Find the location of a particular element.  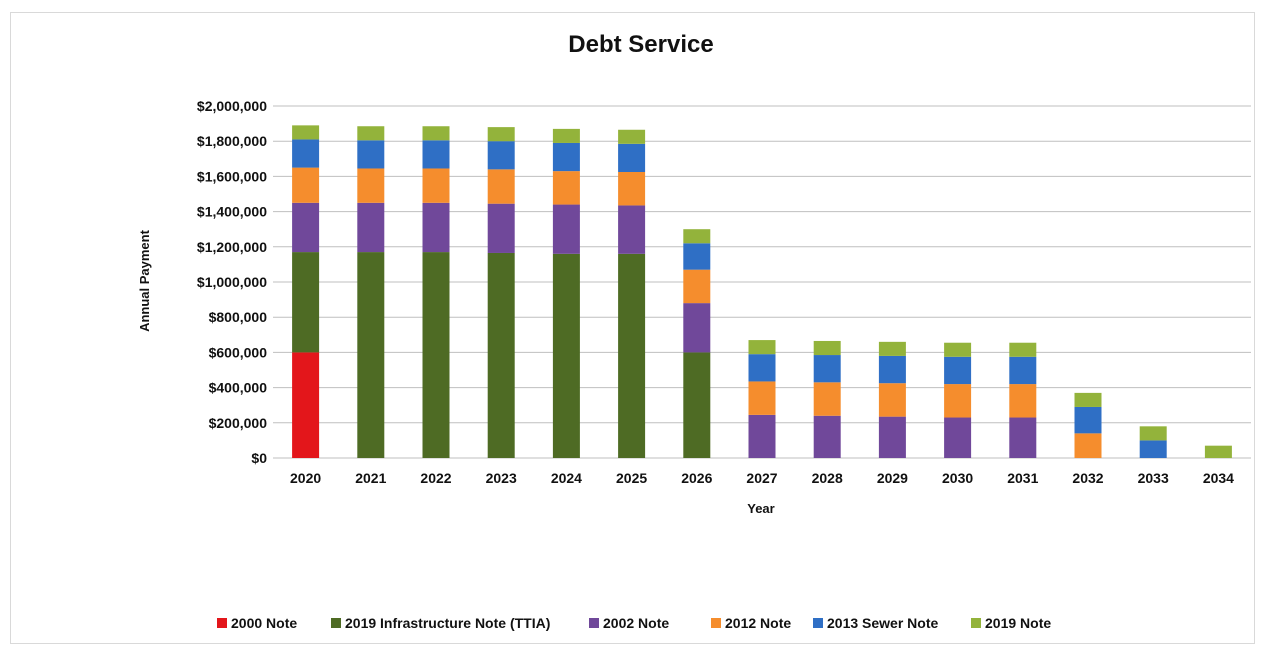

x-tick-label: 2022 is located at coordinates (435, 478).